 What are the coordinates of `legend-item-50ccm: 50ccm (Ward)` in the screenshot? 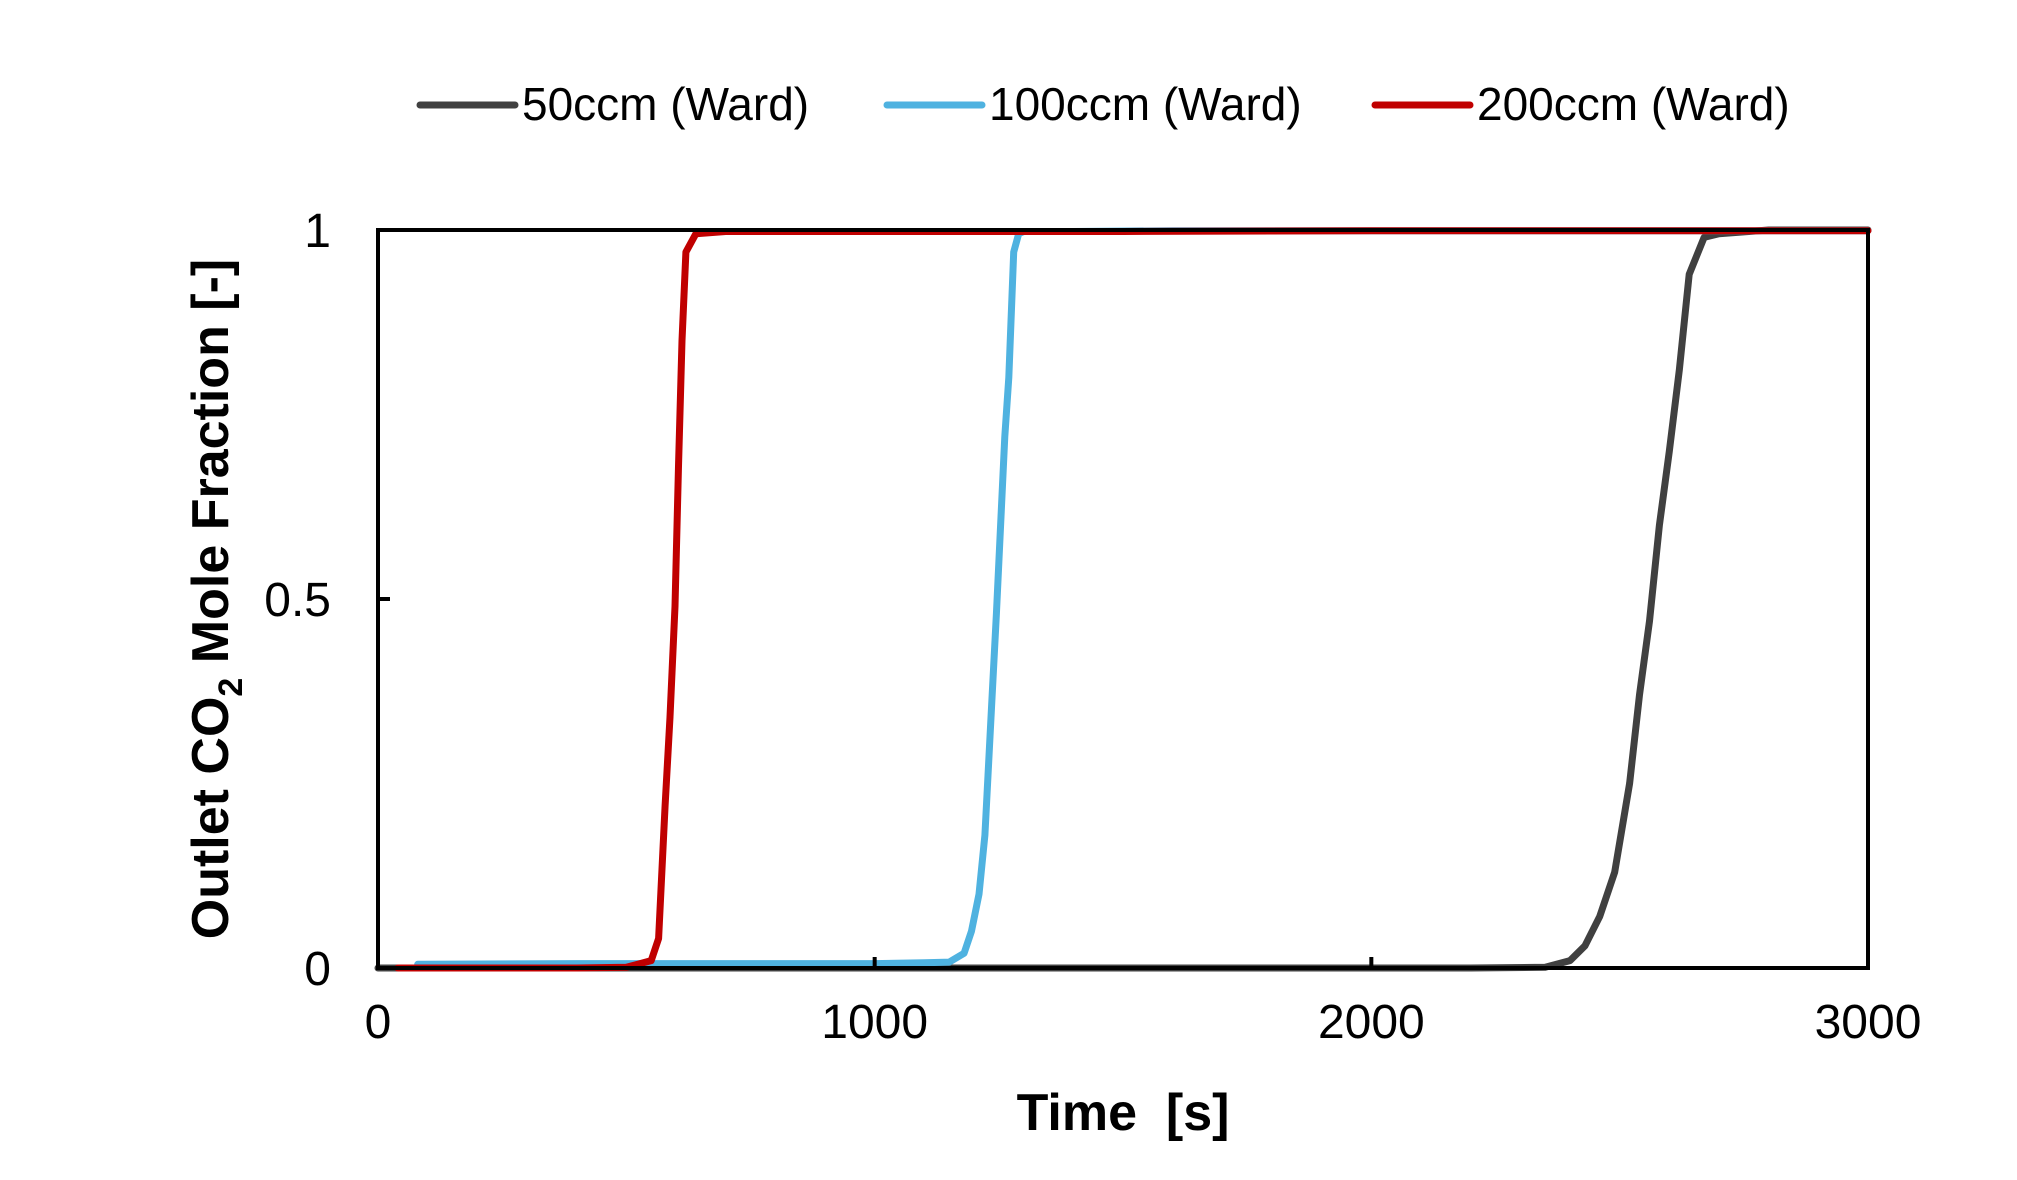 It's located at (612, 104).